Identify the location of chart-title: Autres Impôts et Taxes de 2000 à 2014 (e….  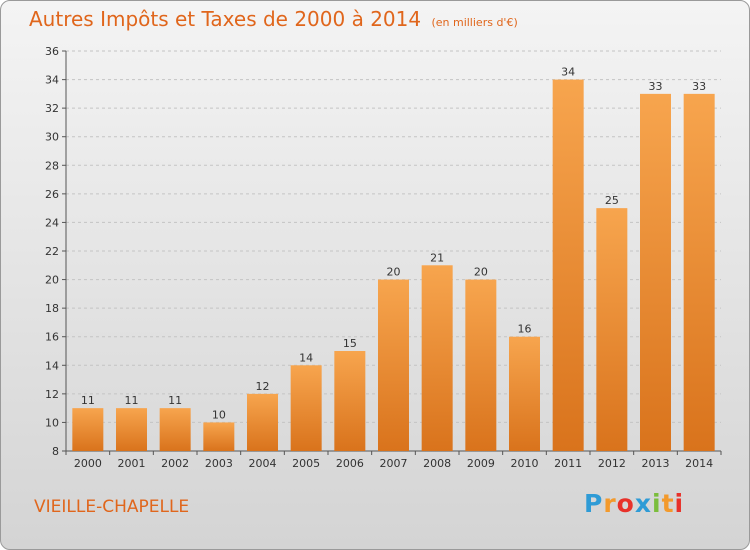
(273, 19).